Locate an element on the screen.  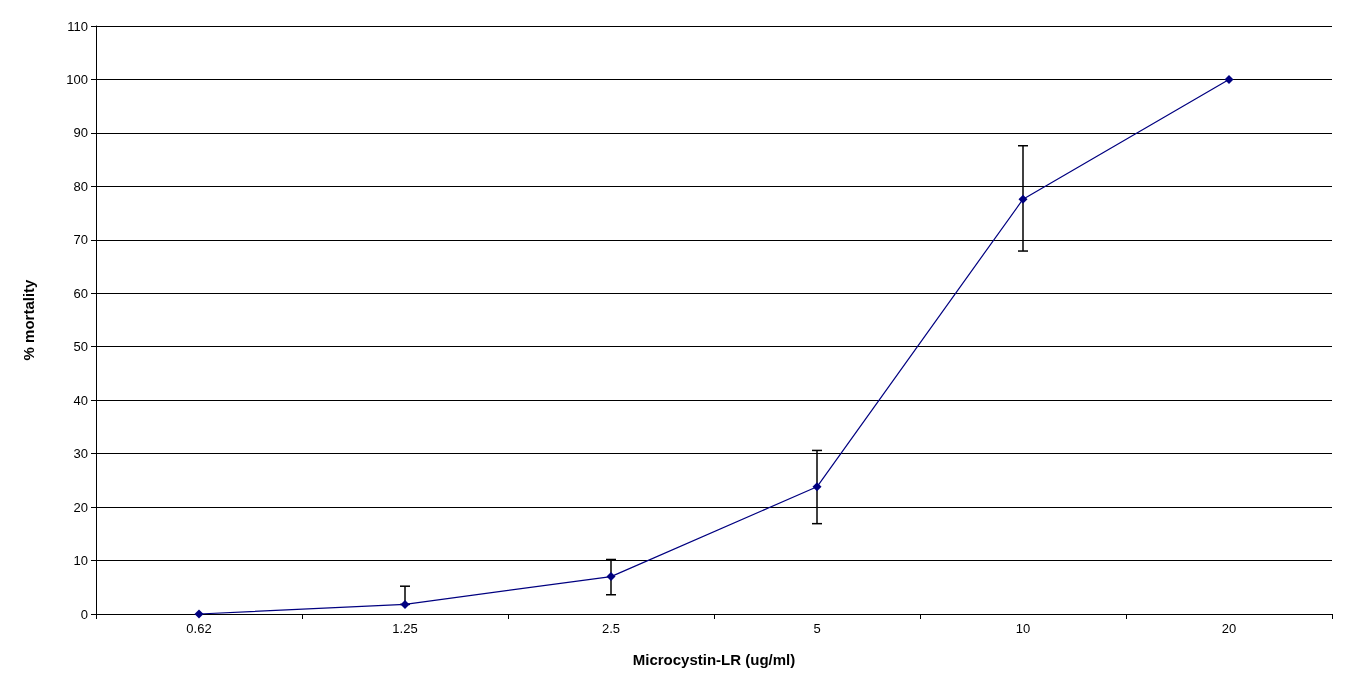
y-tick-label: 70 is located at coordinates (80, 240).